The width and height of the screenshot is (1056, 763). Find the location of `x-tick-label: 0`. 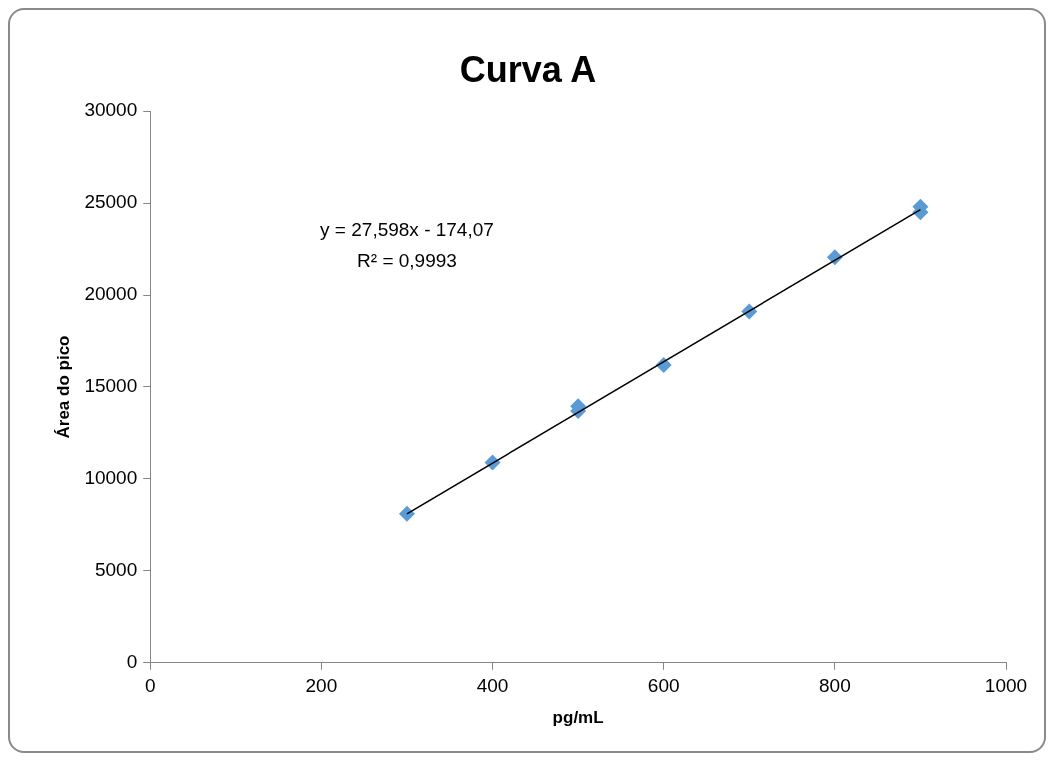

x-tick-label: 0 is located at coordinates (150, 686).